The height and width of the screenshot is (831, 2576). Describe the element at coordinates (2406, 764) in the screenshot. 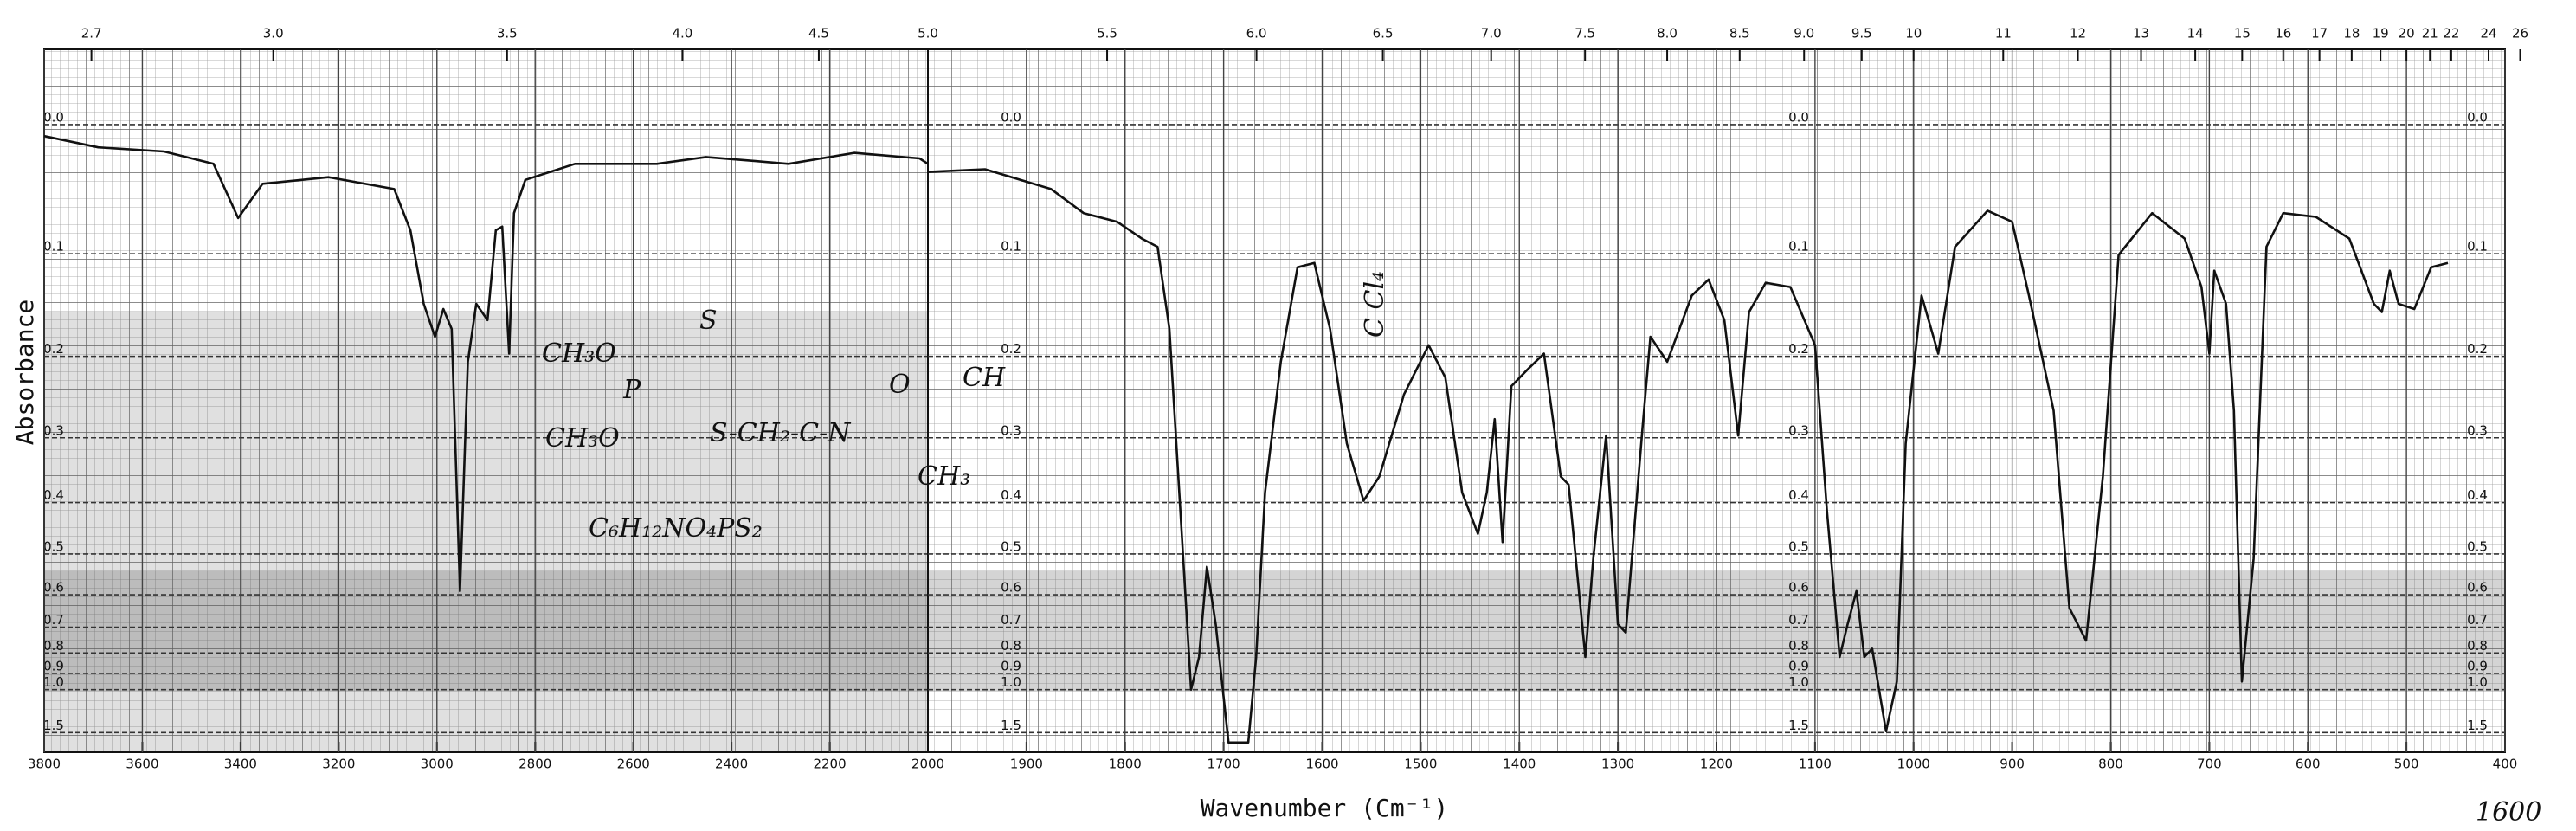

I see `x-tick-label: 500` at that location.